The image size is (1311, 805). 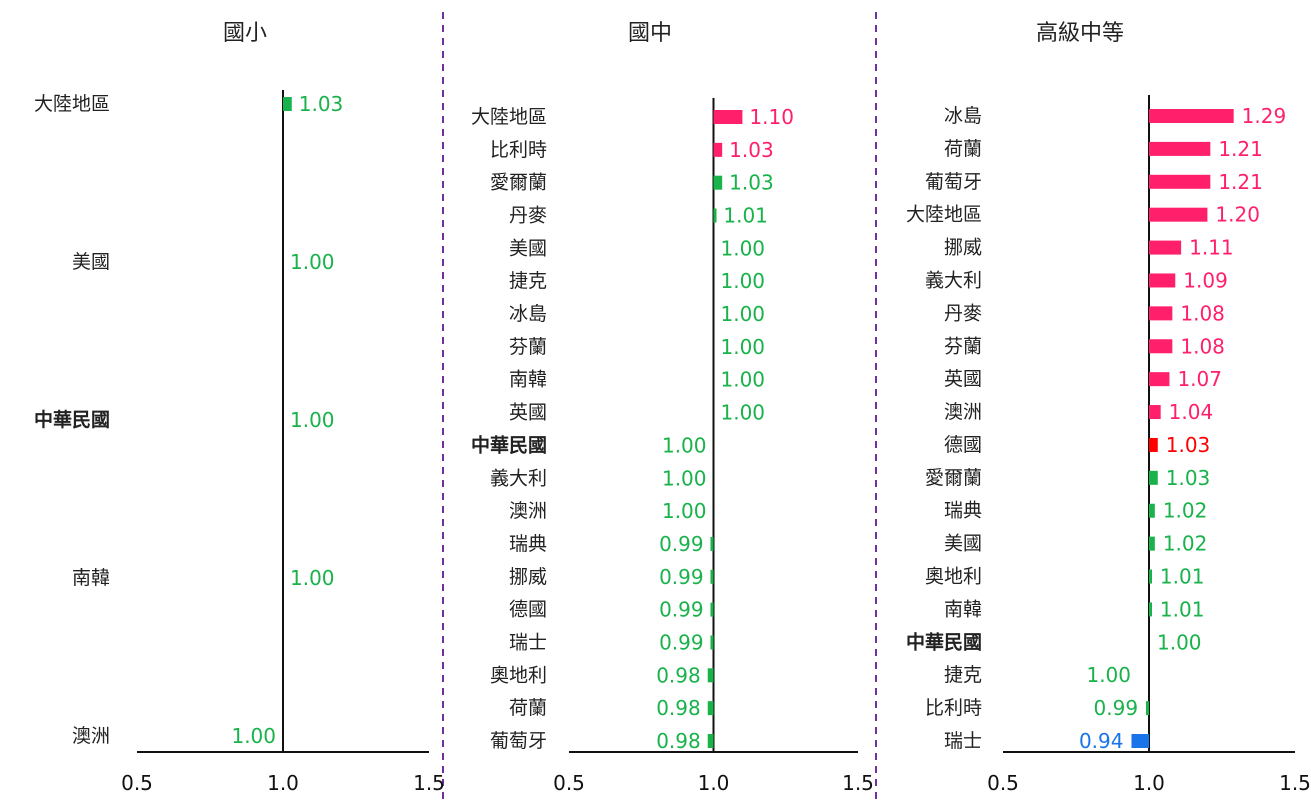 What do you see at coordinates (1101, 741) in the screenshot?
I see `data-label: 0.94` at bounding box center [1101, 741].